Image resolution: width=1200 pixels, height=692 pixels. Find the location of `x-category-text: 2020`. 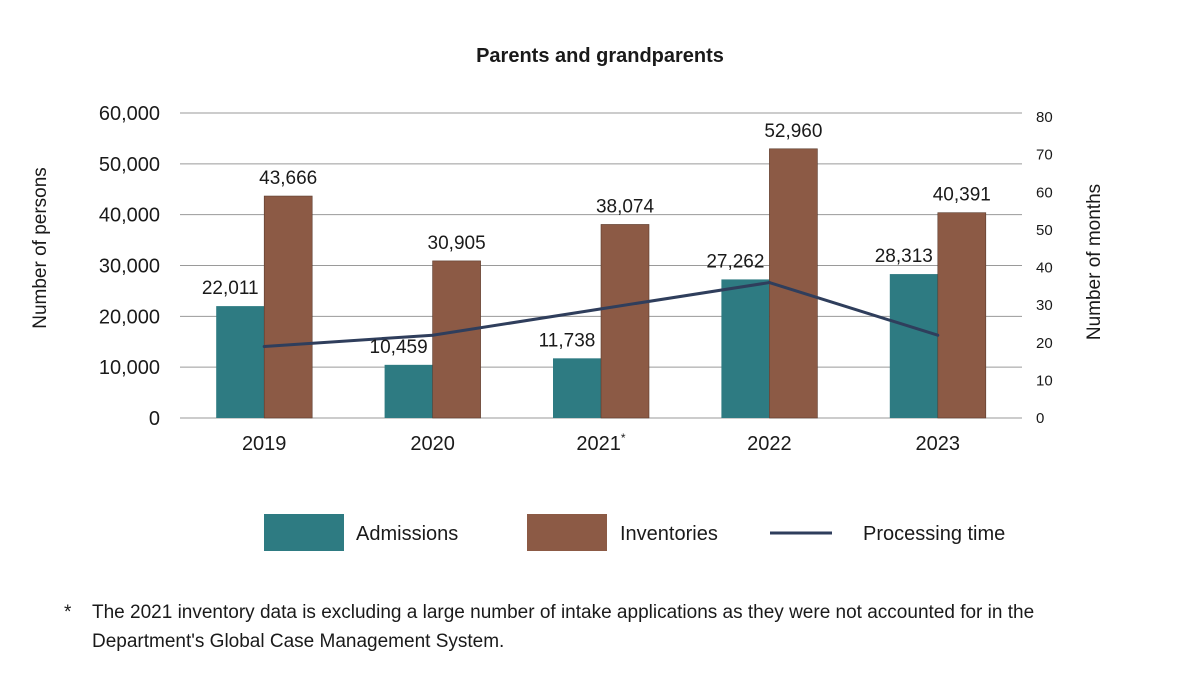

x-category-text: 2020 is located at coordinates (432, 444).